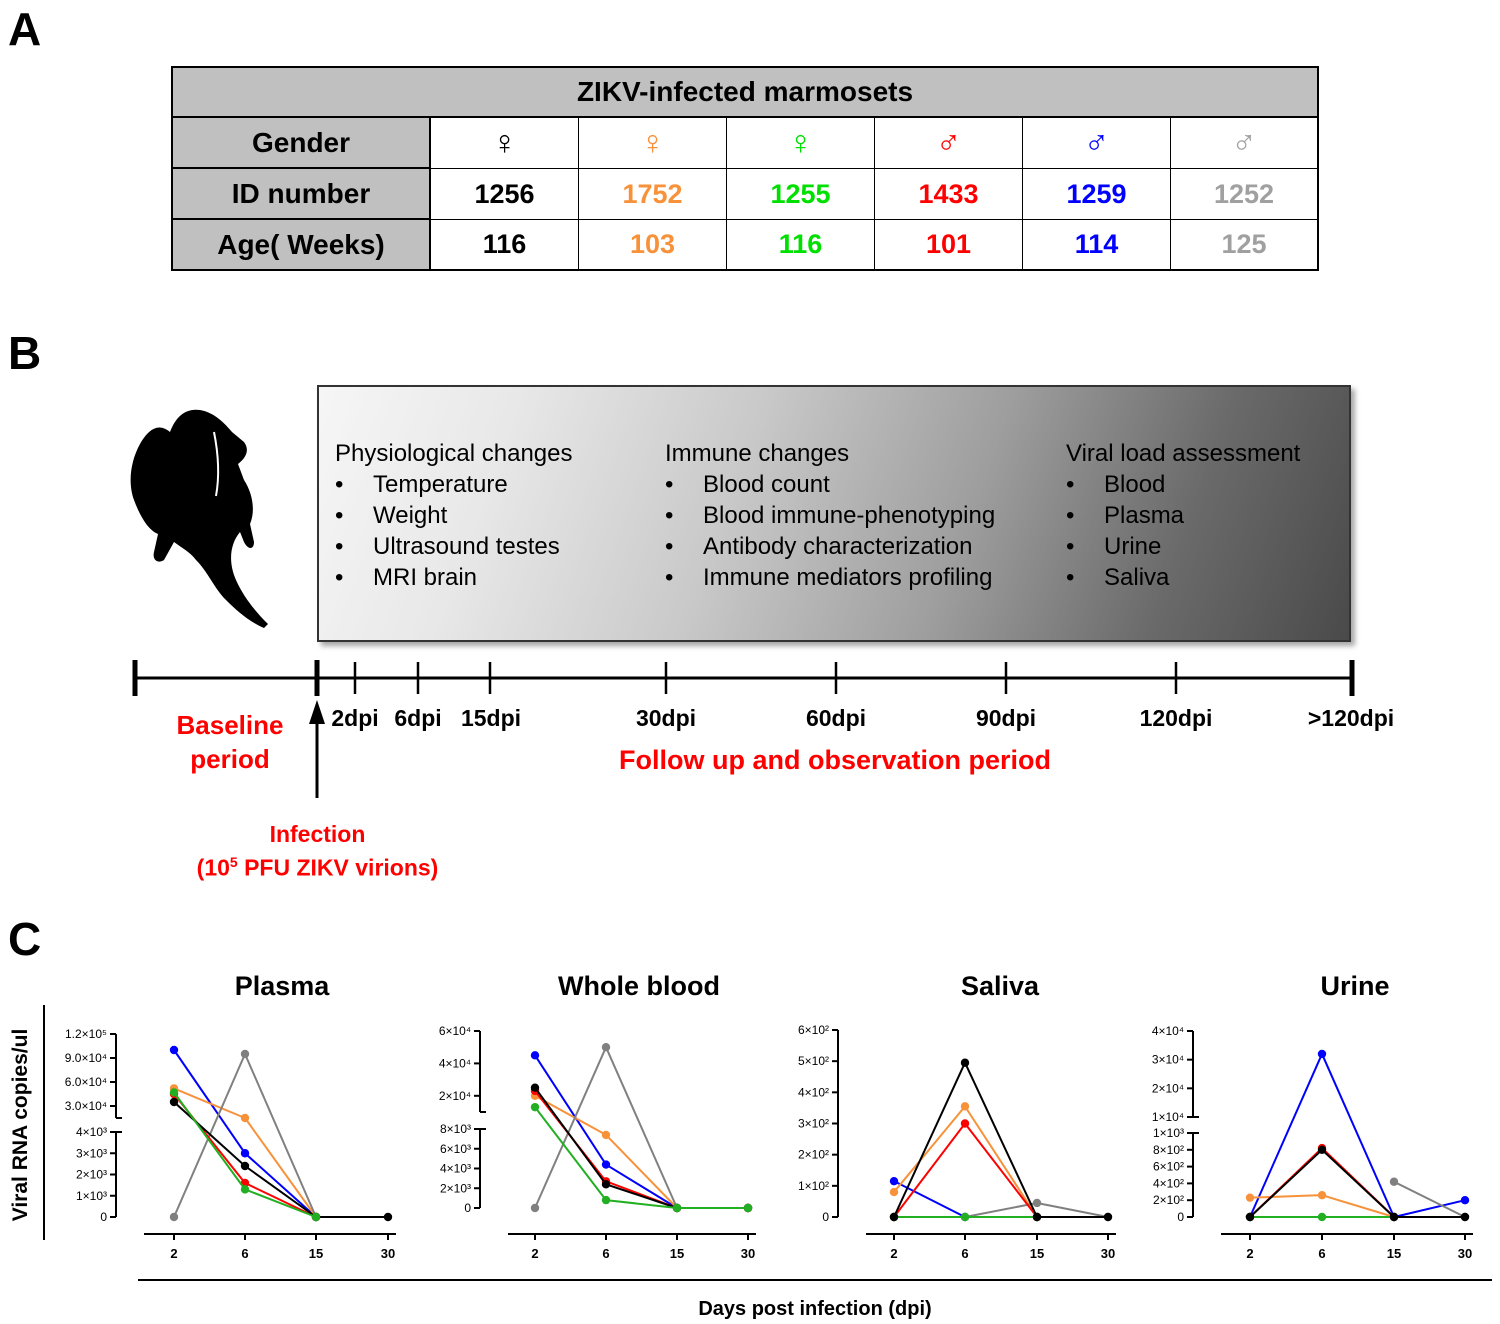 This screenshot has width=1500, height=1324. I want to click on tick-label: 6×10³, so click(455, 1149).